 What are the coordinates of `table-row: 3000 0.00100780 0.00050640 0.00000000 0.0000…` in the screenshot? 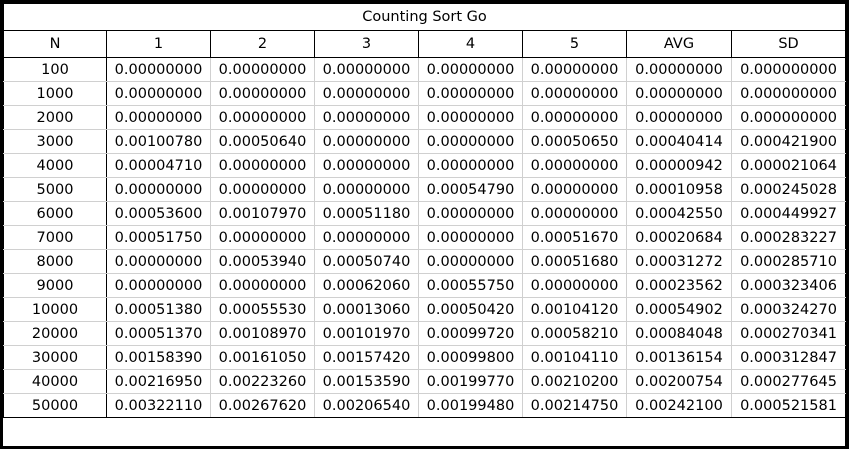 It's located at (425, 141).